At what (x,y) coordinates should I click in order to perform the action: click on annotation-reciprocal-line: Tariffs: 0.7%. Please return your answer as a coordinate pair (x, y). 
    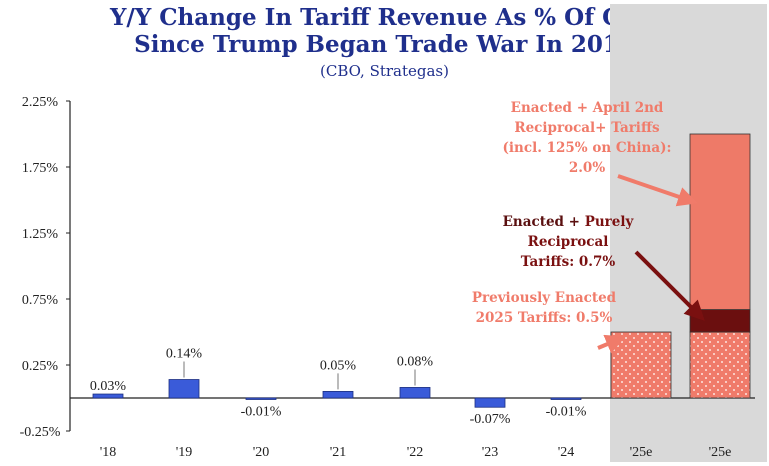
    Looking at the image, I should click on (568, 262).